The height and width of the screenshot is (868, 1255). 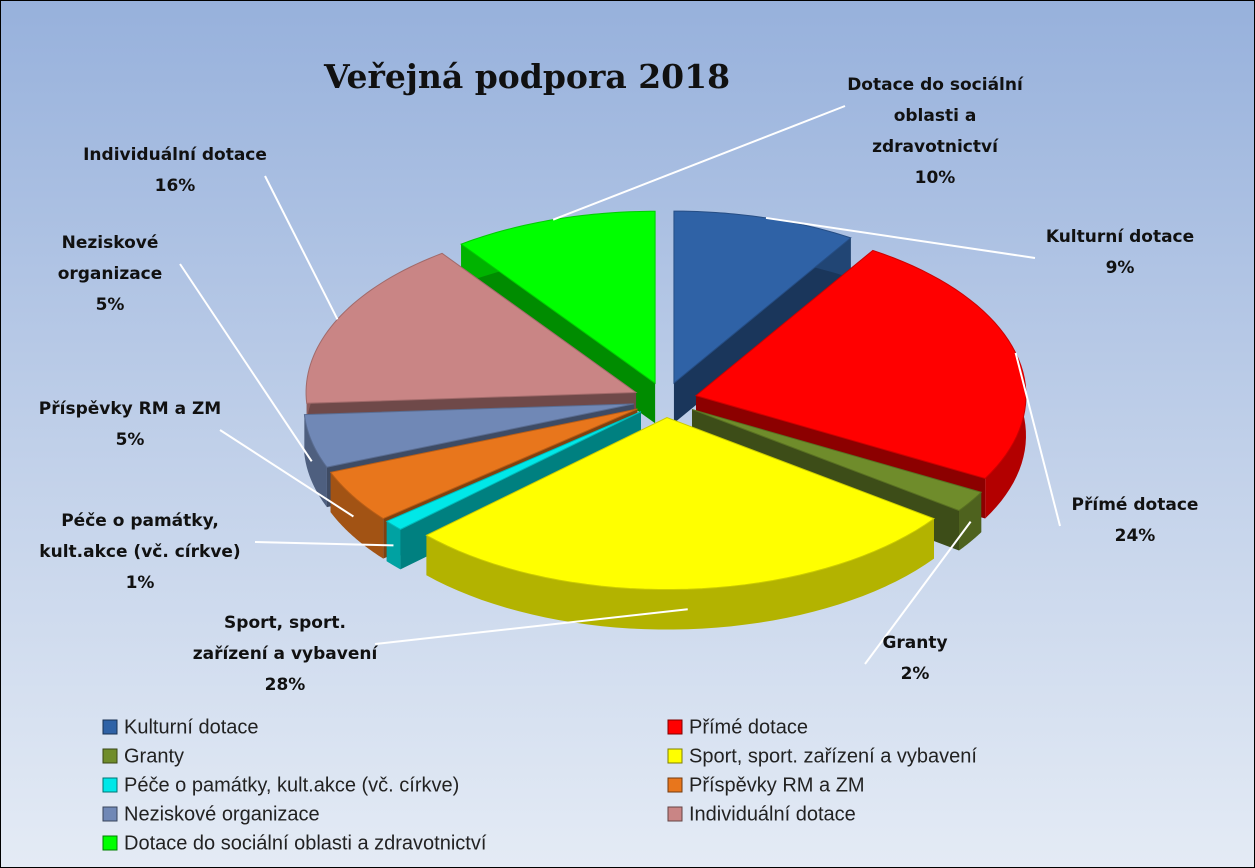 What do you see at coordinates (1135, 505) in the screenshot?
I see `data-label-name: Přímé dotace` at bounding box center [1135, 505].